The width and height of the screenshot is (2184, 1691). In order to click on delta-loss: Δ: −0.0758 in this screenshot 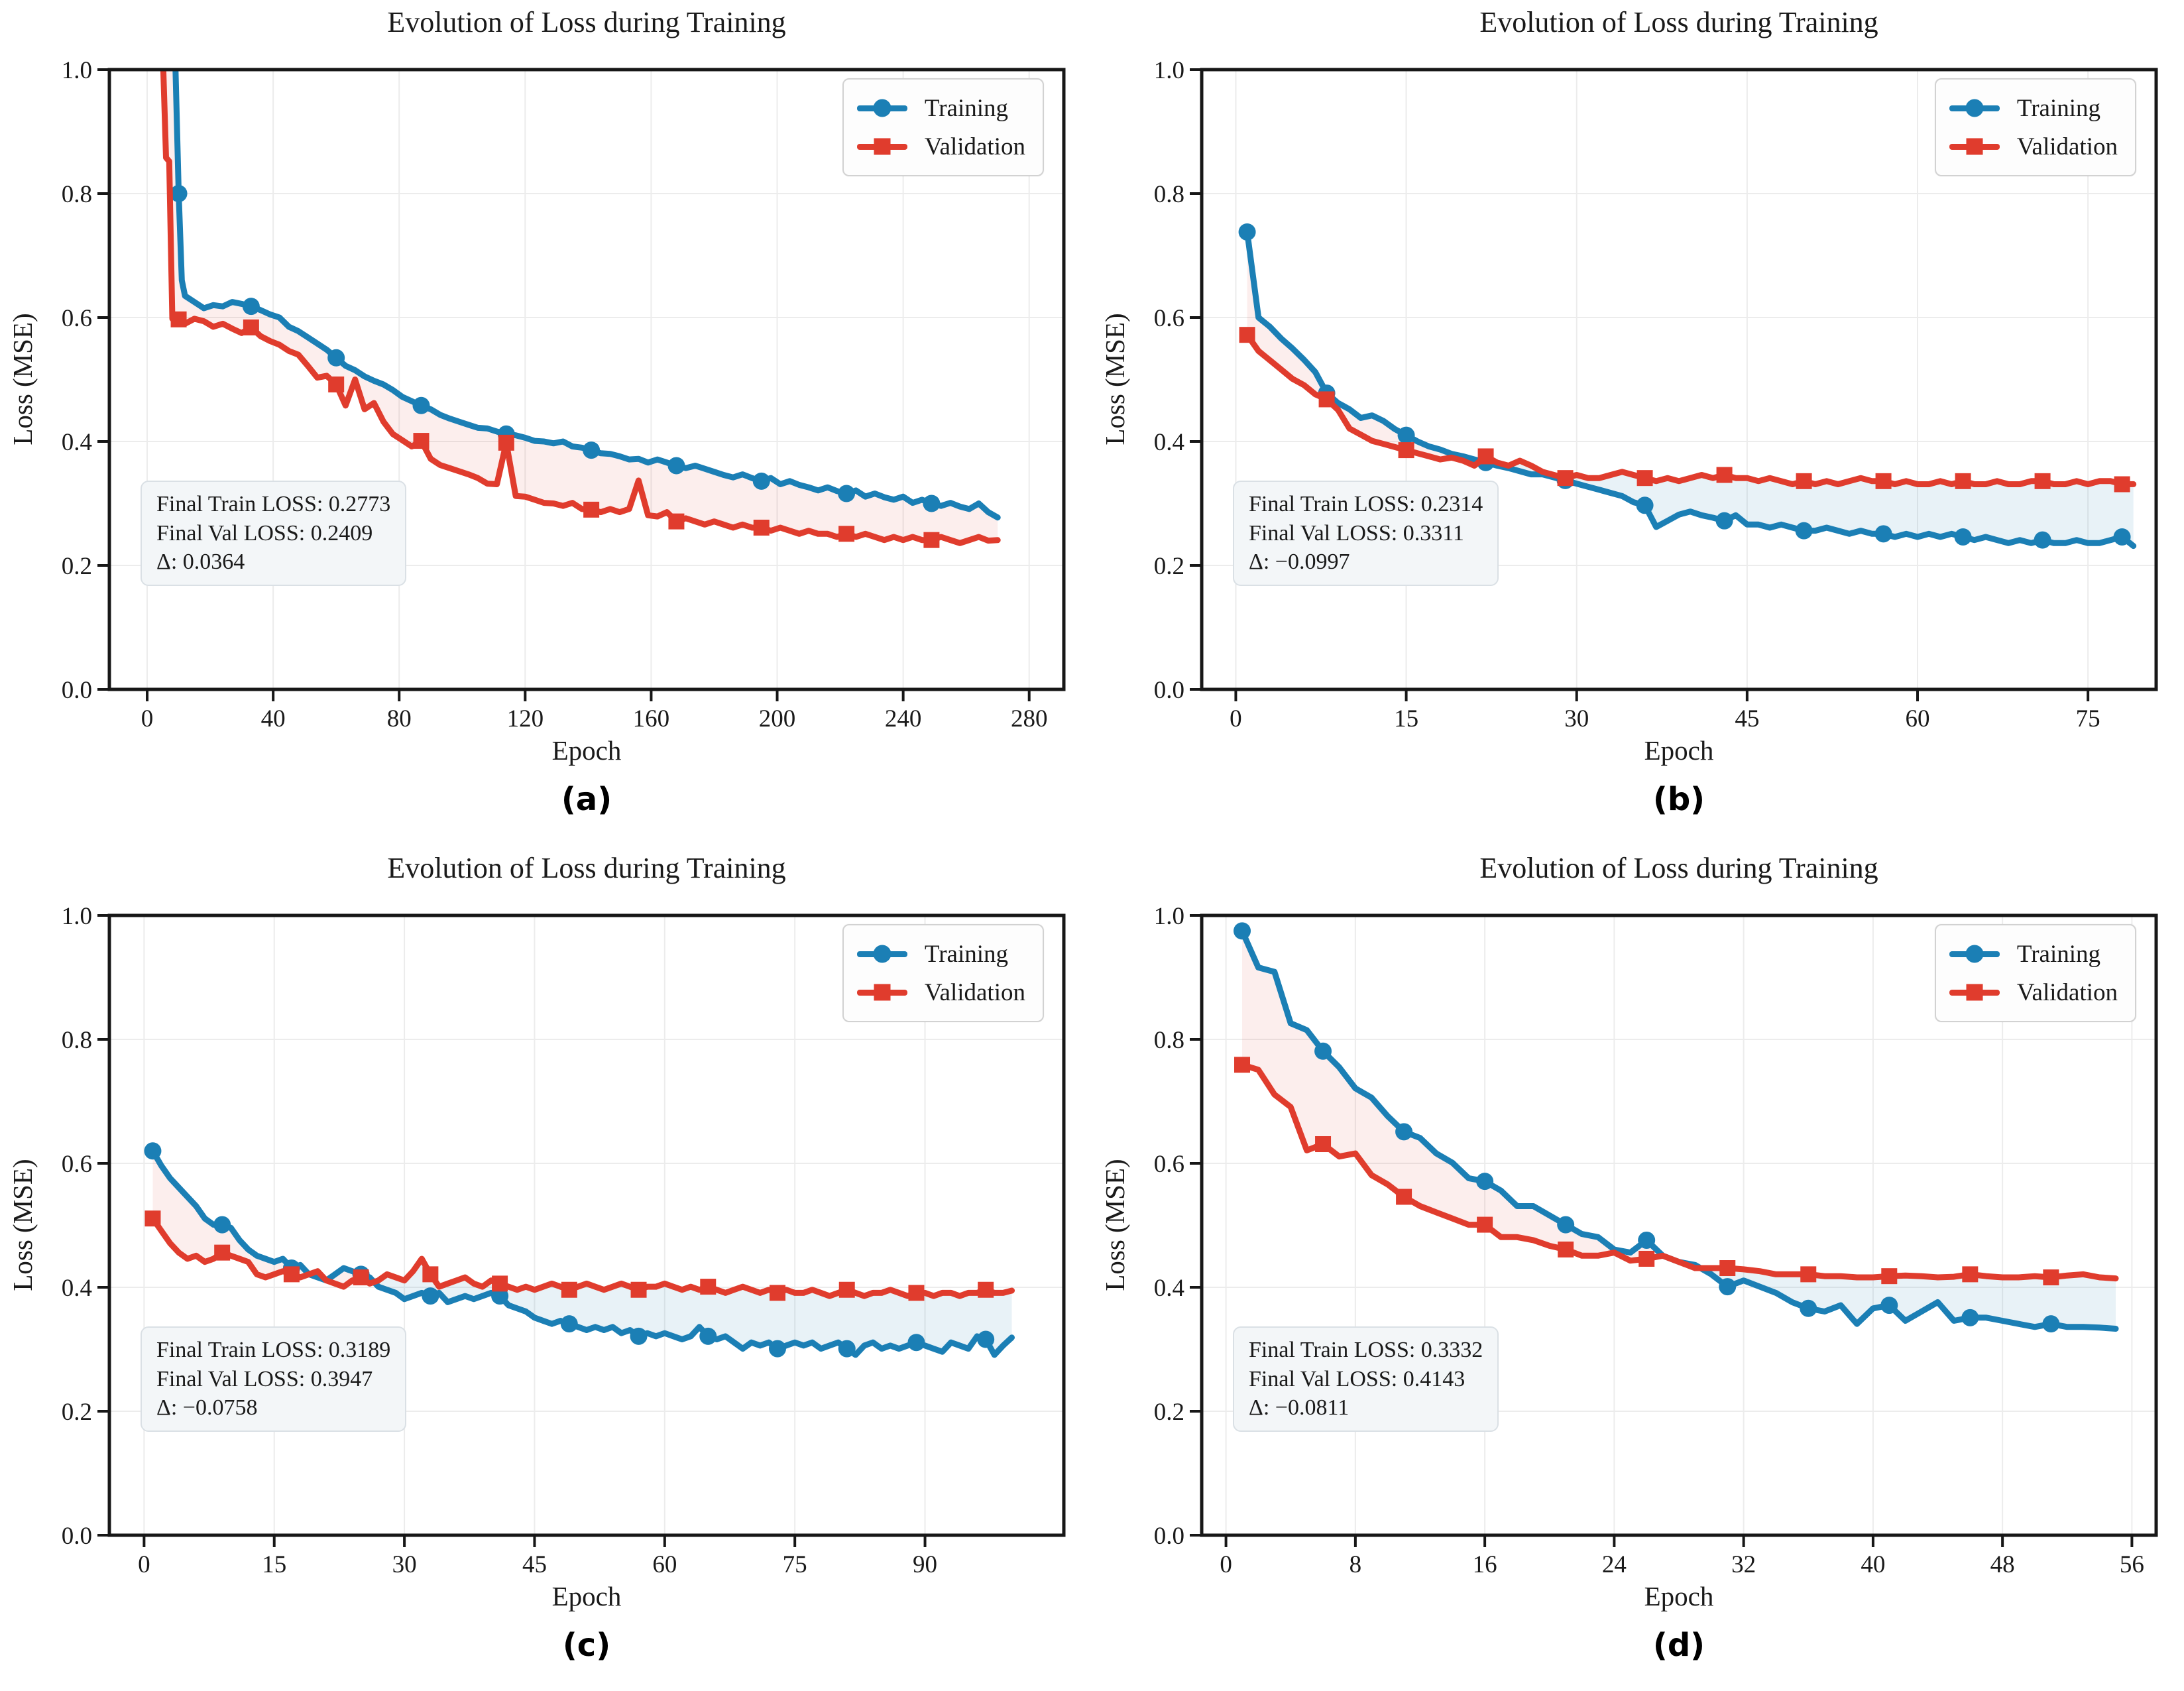, I will do `click(207, 1408)`.